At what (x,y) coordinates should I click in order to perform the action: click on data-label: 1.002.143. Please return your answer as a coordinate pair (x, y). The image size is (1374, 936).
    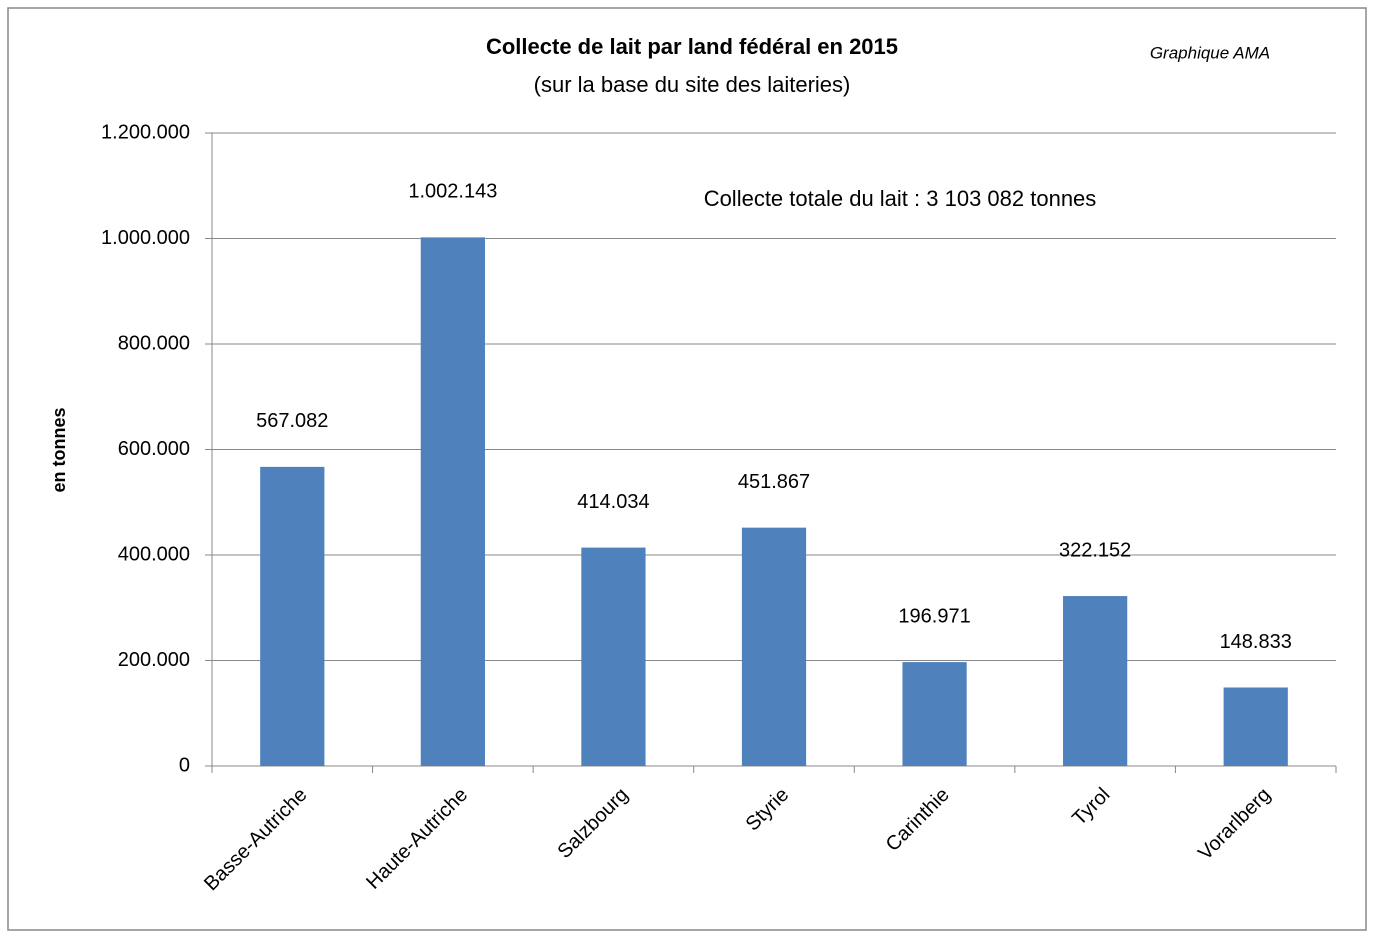
    Looking at the image, I should click on (452, 192).